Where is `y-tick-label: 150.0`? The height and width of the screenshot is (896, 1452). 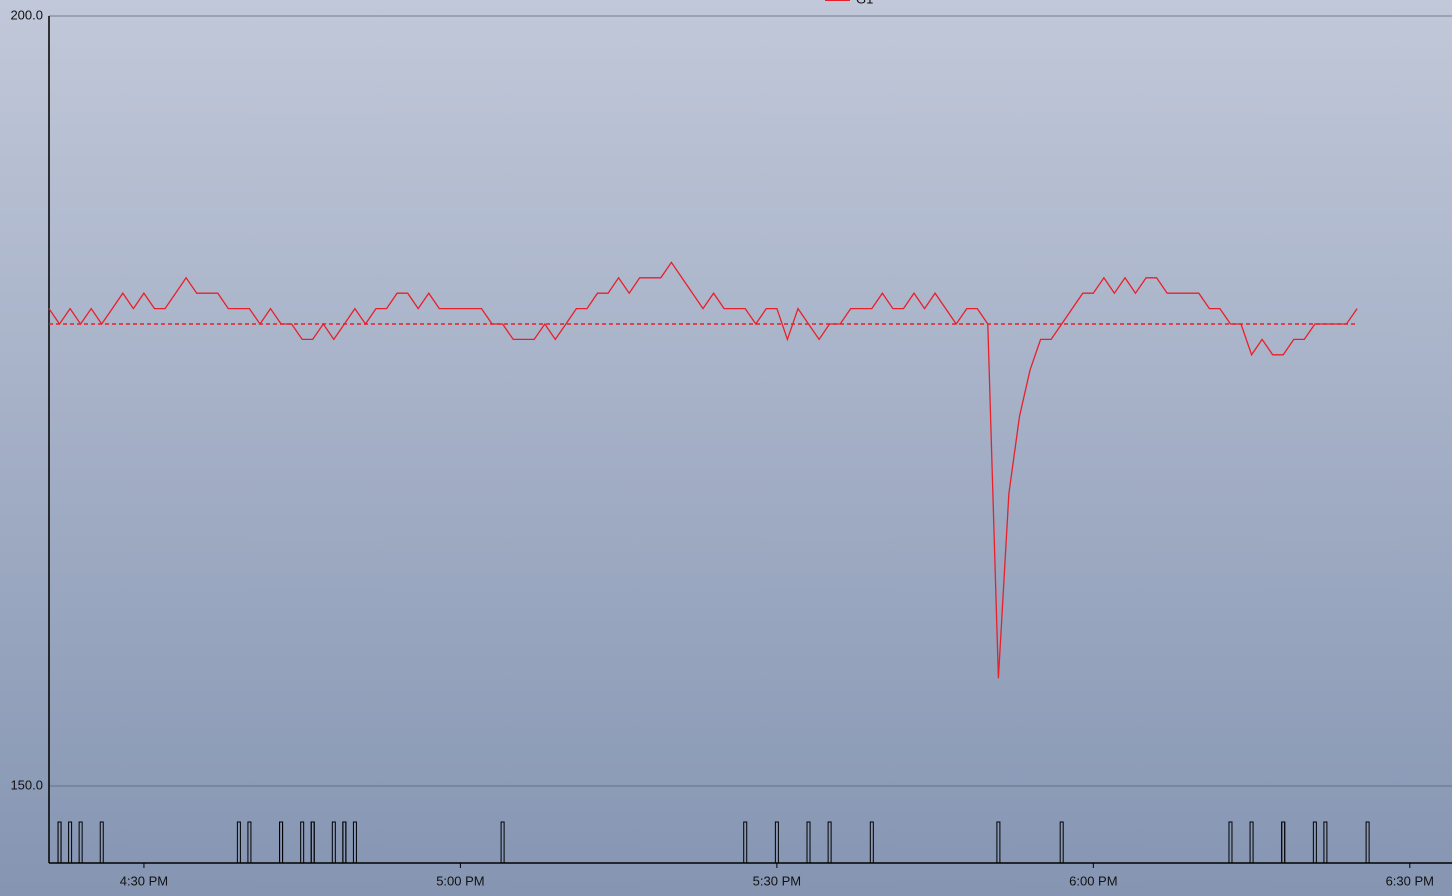 y-tick-label: 150.0 is located at coordinates (26, 784).